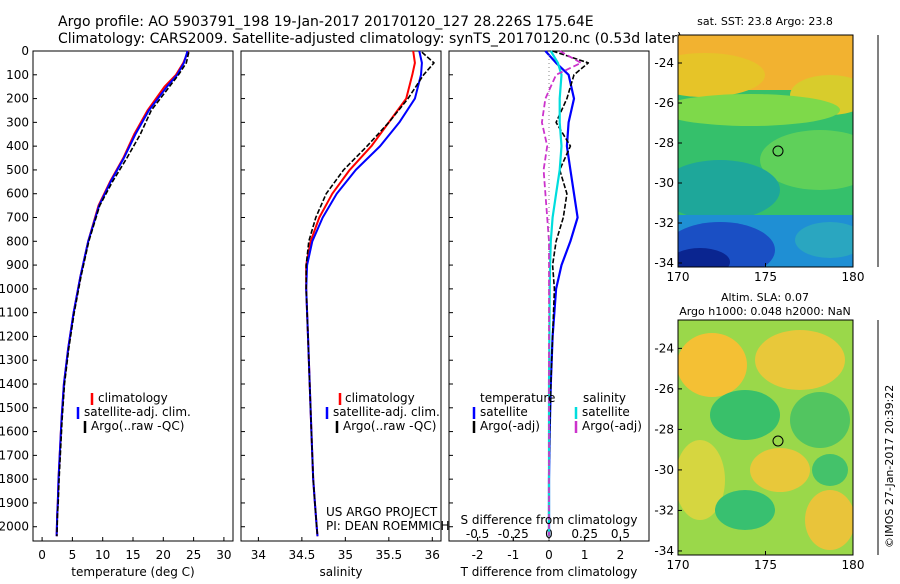 This screenshot has width=900, height=584. I want to click on depth-tick-label: 100, so click(17, 75).